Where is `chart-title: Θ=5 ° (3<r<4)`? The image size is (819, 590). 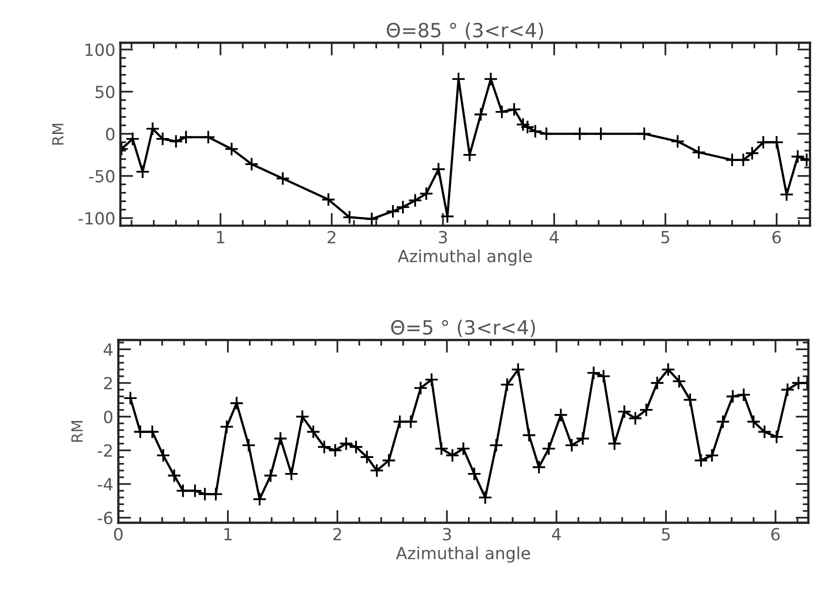
chart-title: Θ=5 ° (3<r<4) is located at coordinates (463, 329).